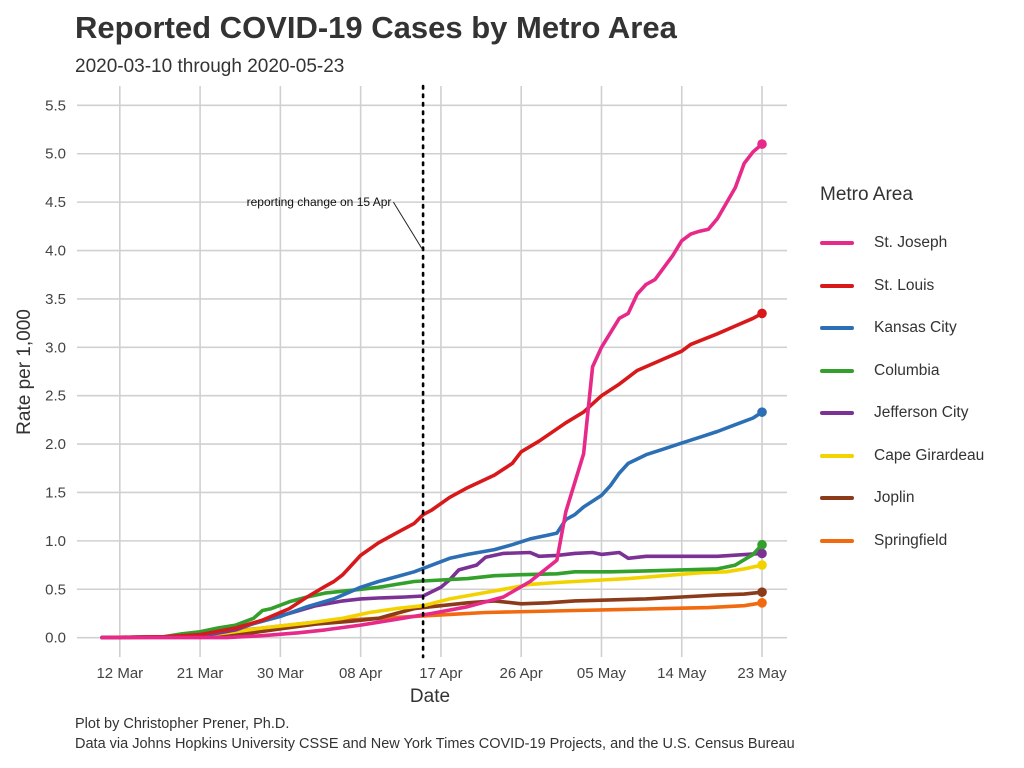  What do you see at coordinates (55, 396) in the screenshot?
I see `y-tick-label: 2.5` at bounding box center [55, 396].